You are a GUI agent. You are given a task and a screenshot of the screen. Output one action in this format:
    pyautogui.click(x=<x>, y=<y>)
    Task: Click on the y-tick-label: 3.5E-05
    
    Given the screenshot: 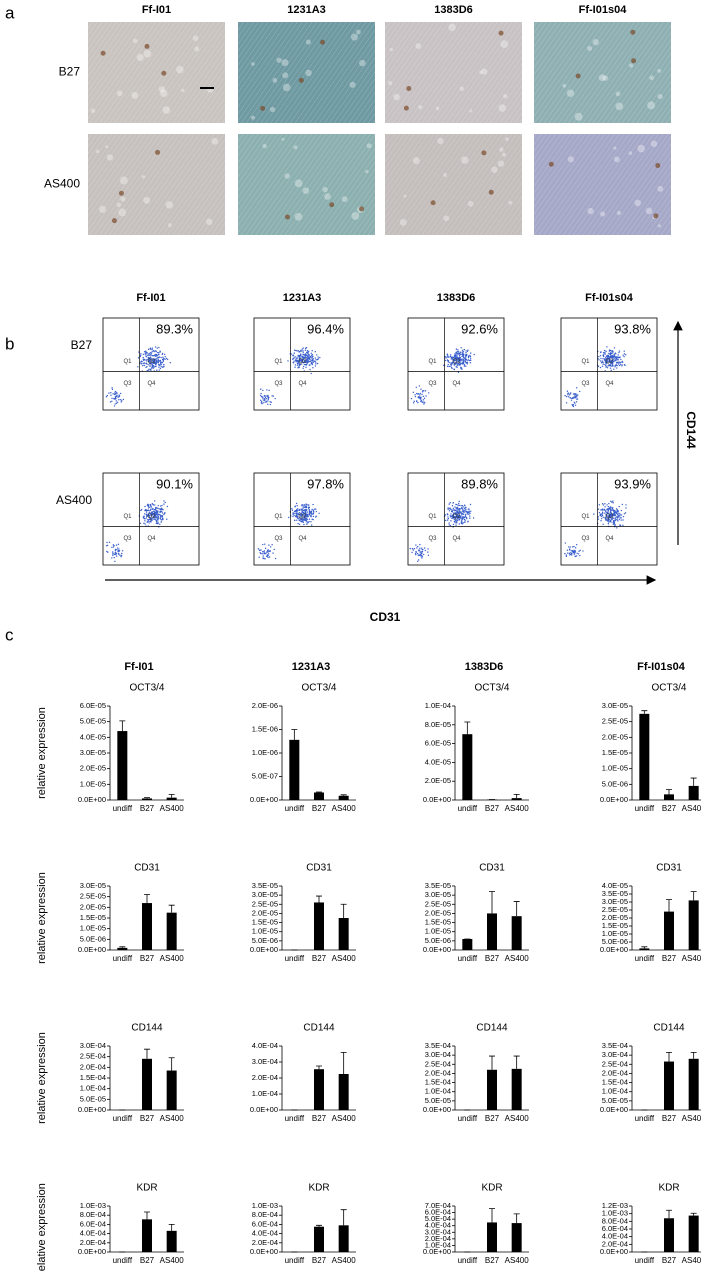 What is the action you would take?
    pyautogui.click(x=438, y=885)
    